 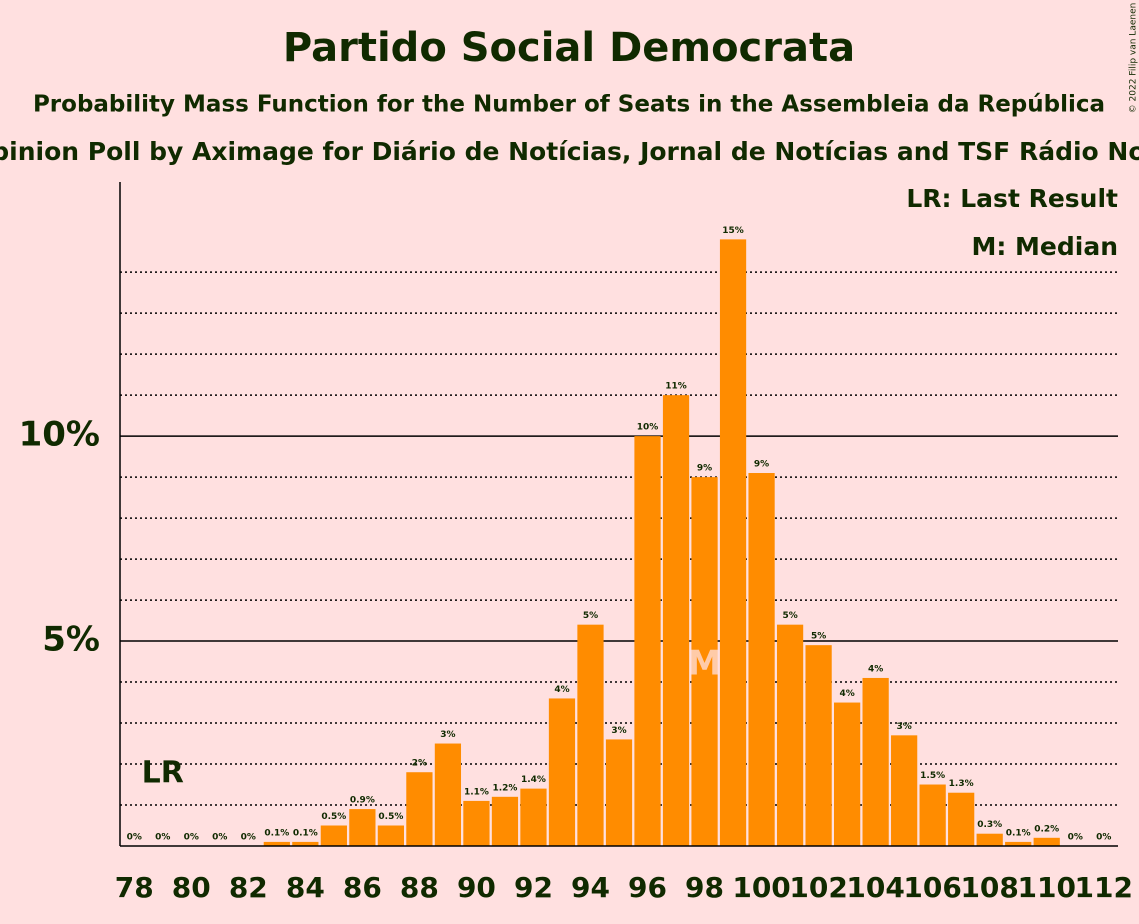 What do you see at coordinates (163, 773) in the screenshot?
I see `last-result-marker: LR` at bounding box center [163, 773].